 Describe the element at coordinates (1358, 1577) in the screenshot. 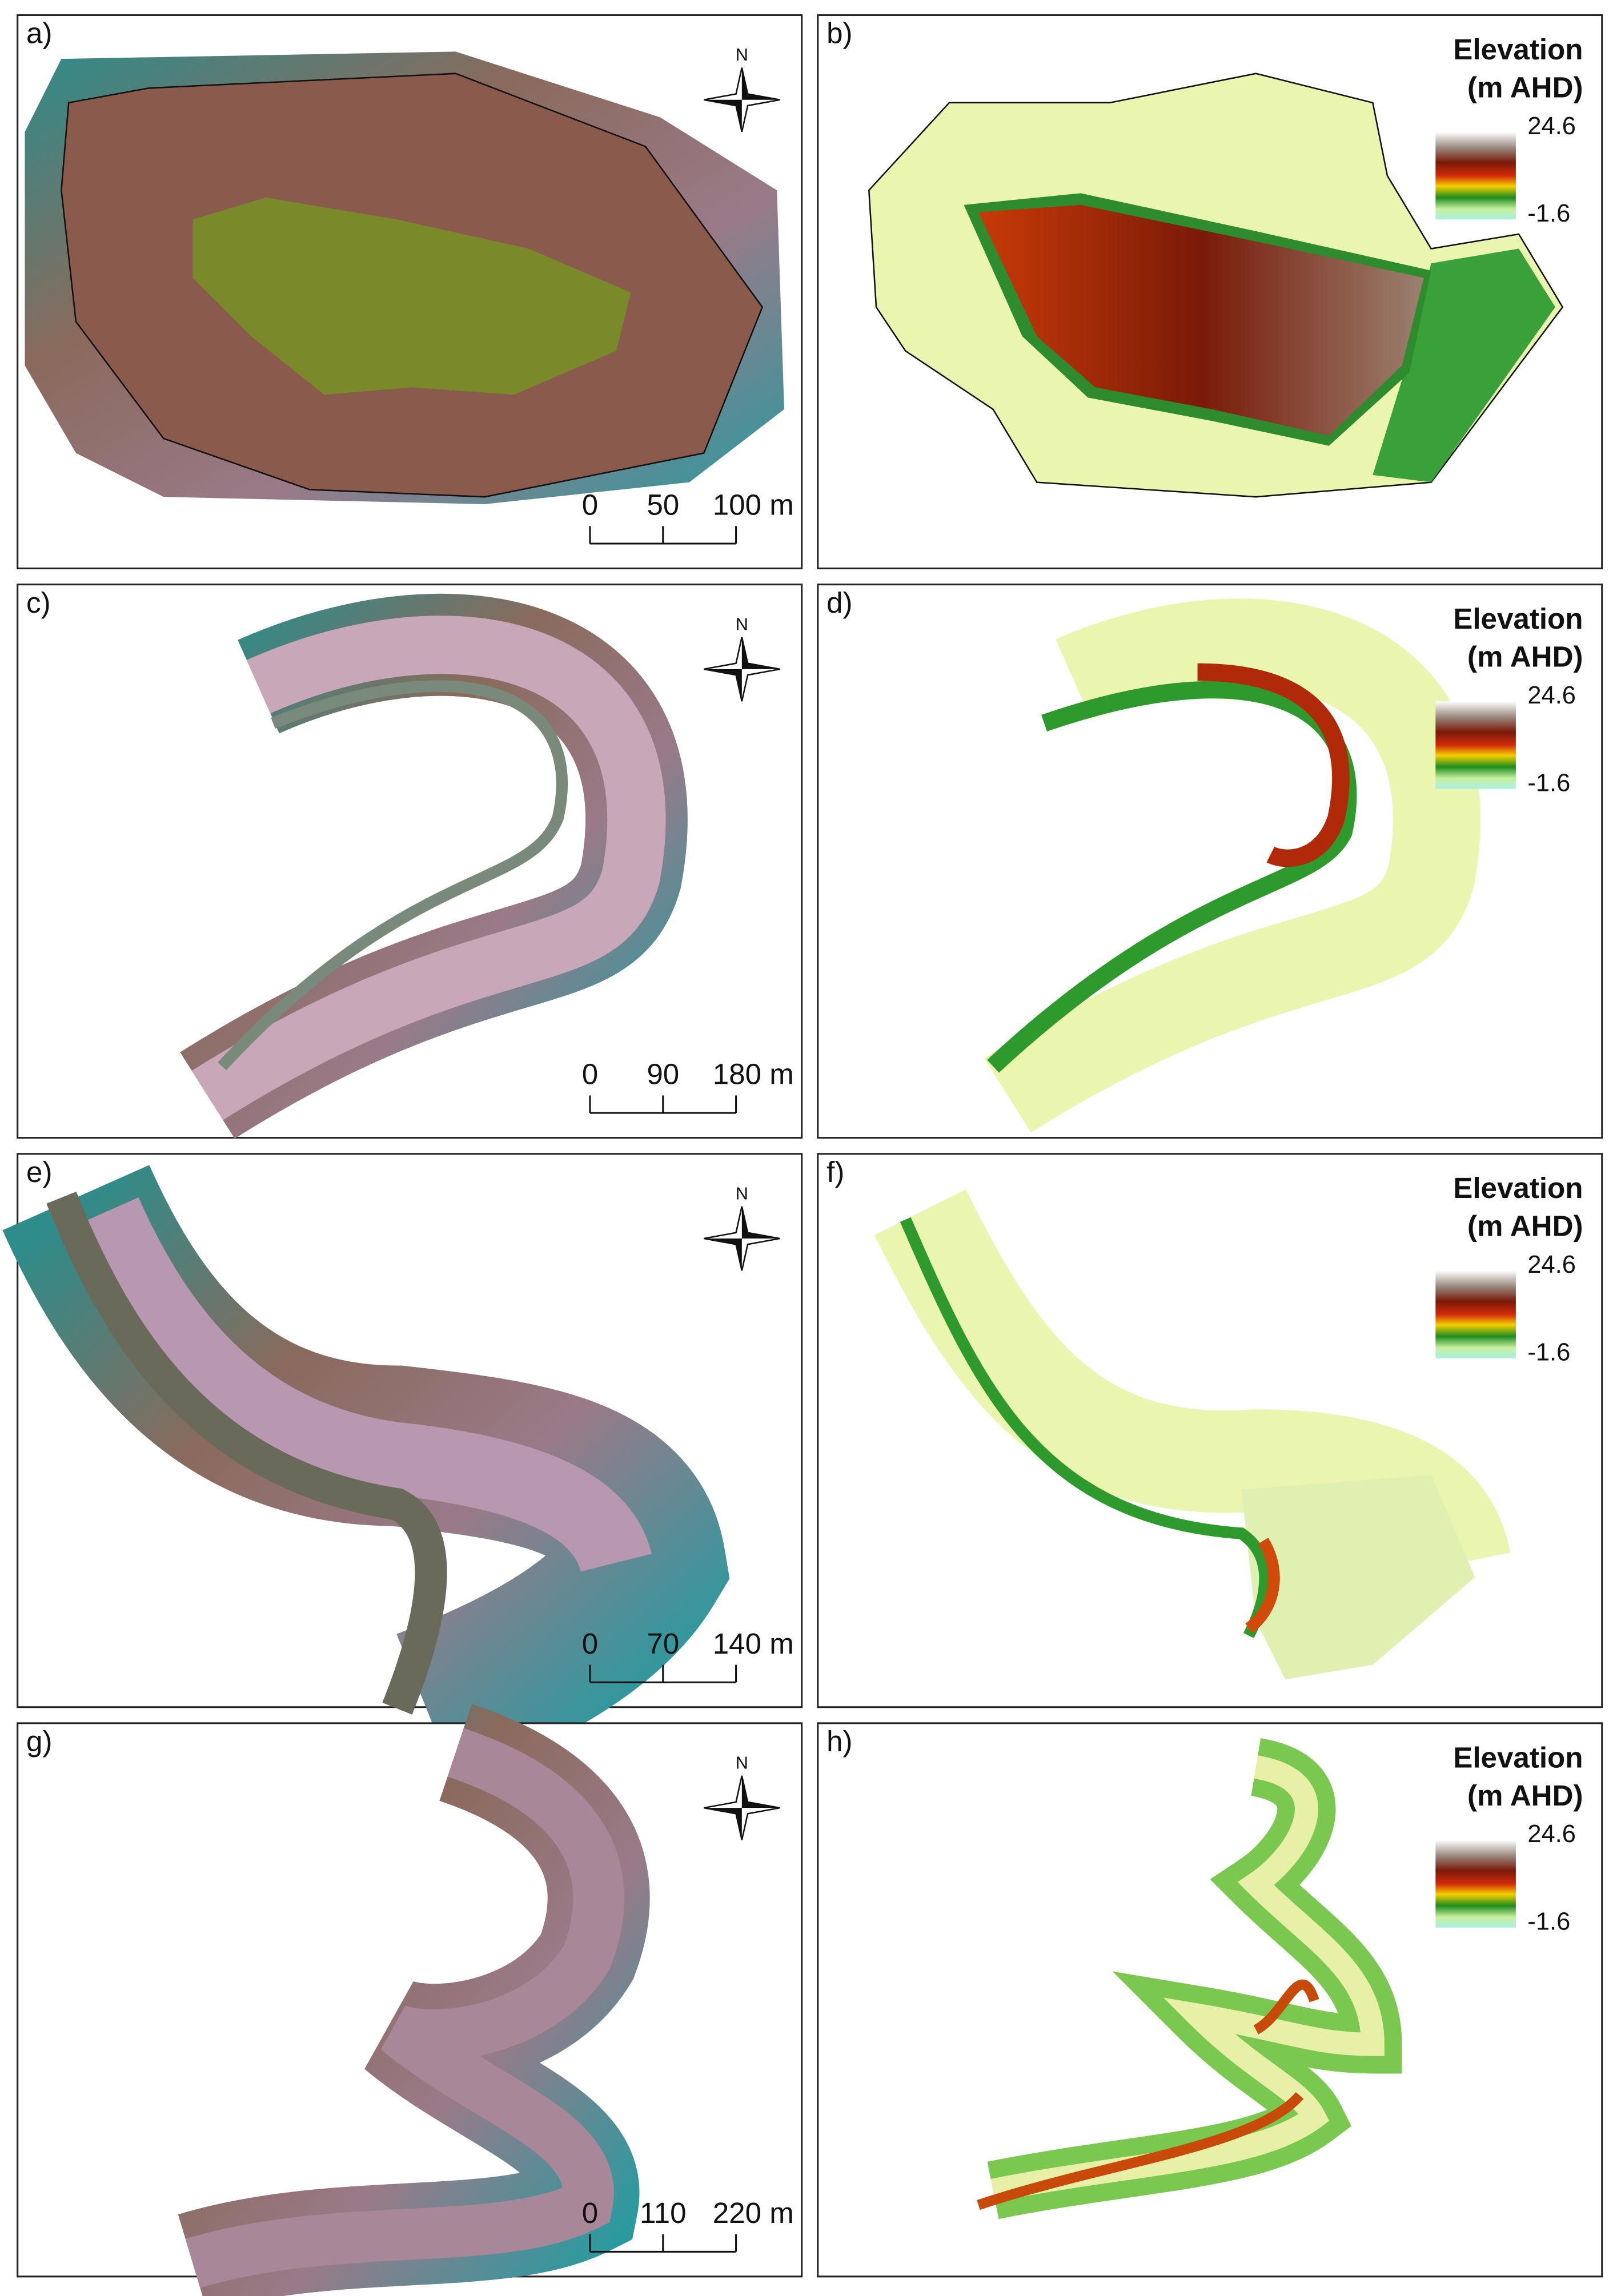

I see `fan` at that location.